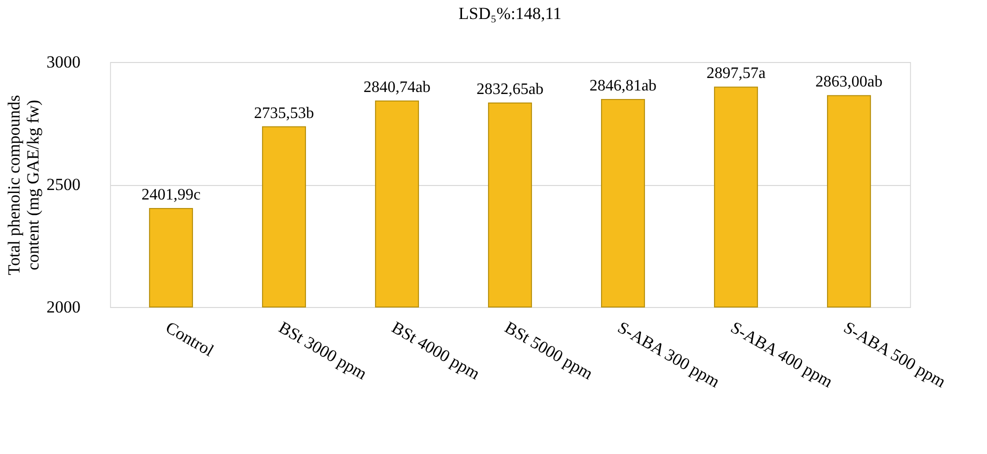 The height and width of the screenshot is (454, 987). Describe the element at coordinates (436, 351) in the screenshot. I see `x-tick-label: BSt 4000 ppm` at that location.